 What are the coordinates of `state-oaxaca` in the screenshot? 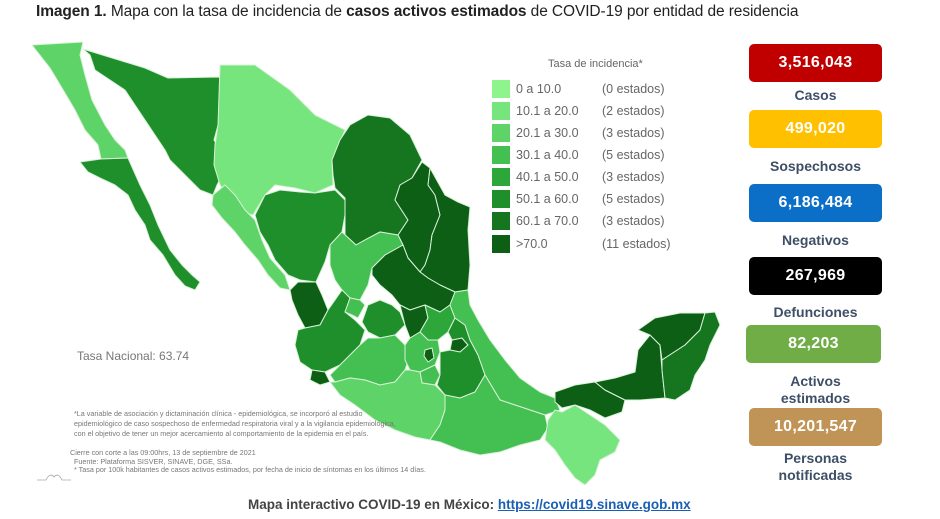 It's located at (489, 415).